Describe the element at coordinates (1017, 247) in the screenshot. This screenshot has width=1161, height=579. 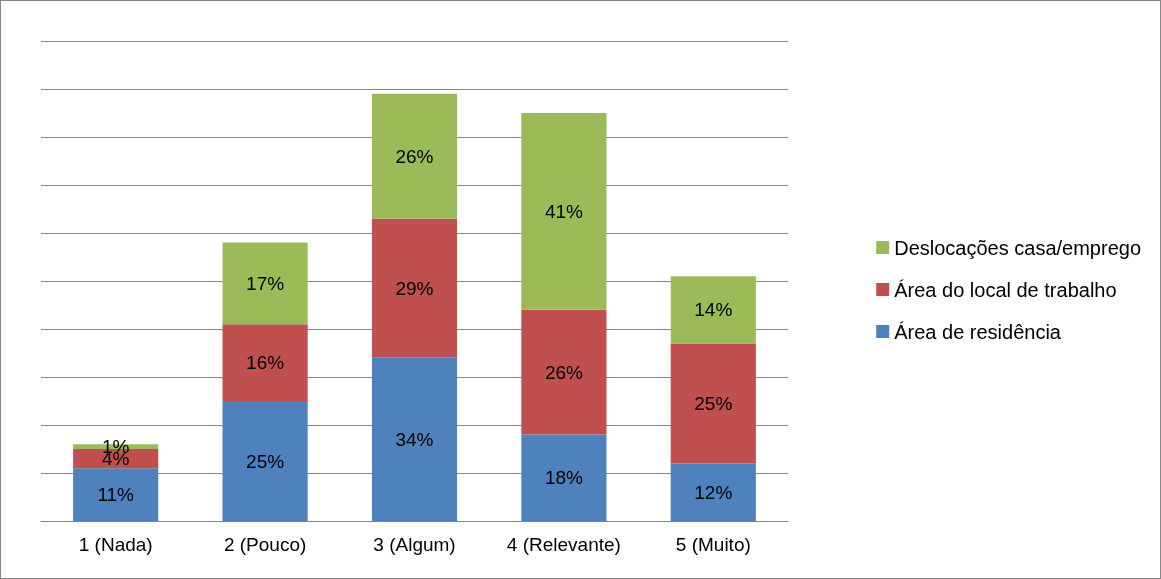
I see `legend-label: Deslocações casa/emprego` at that location.